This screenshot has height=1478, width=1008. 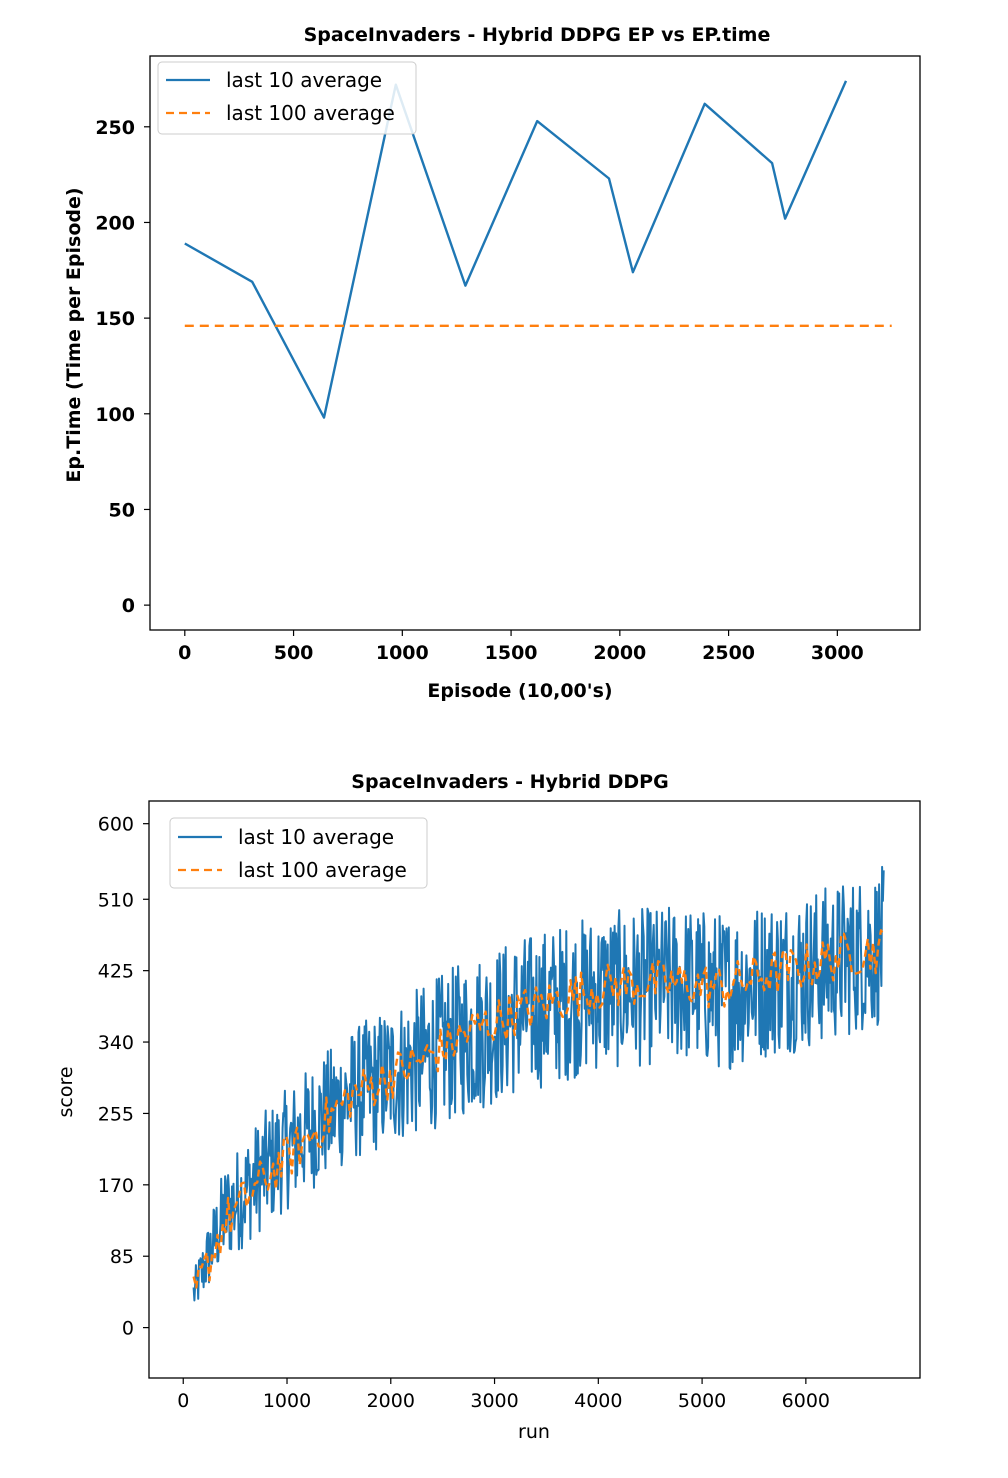 What do you see at coordinates (728, 653) in the screenshot?
I see `chart1-x-tick-label: 2500` at bounding box center [728, 653].